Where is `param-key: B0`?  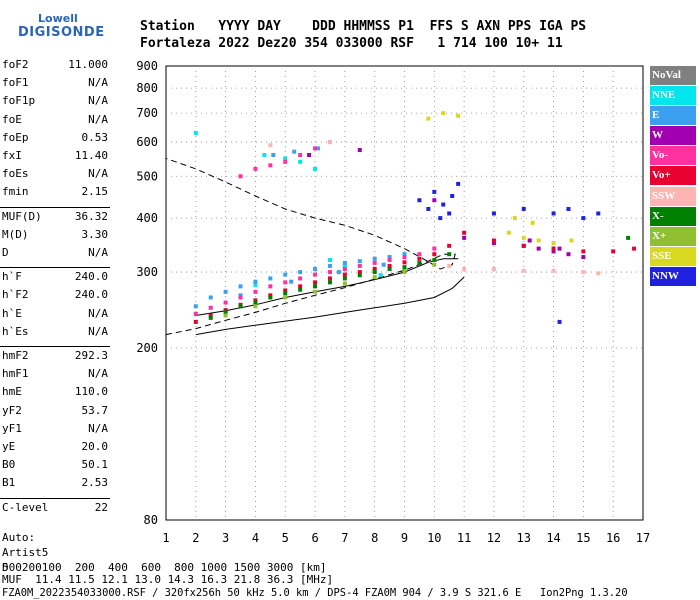 param-key: B0 is located at coordinates (9, 465).